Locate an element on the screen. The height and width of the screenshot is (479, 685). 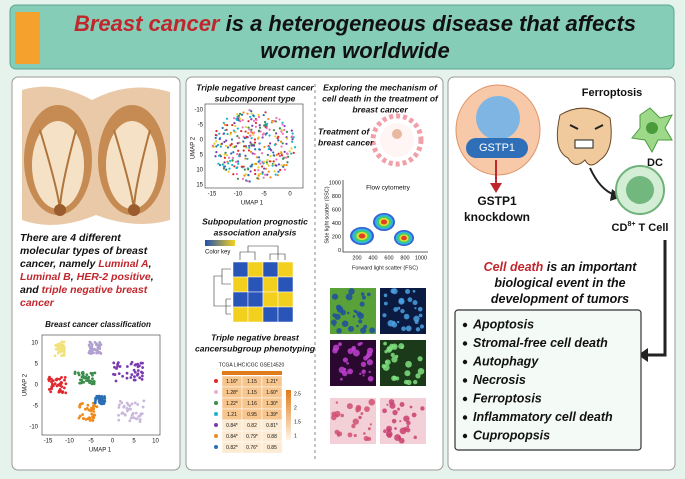
intro-line: cancer is located at coordinates (37, 303).